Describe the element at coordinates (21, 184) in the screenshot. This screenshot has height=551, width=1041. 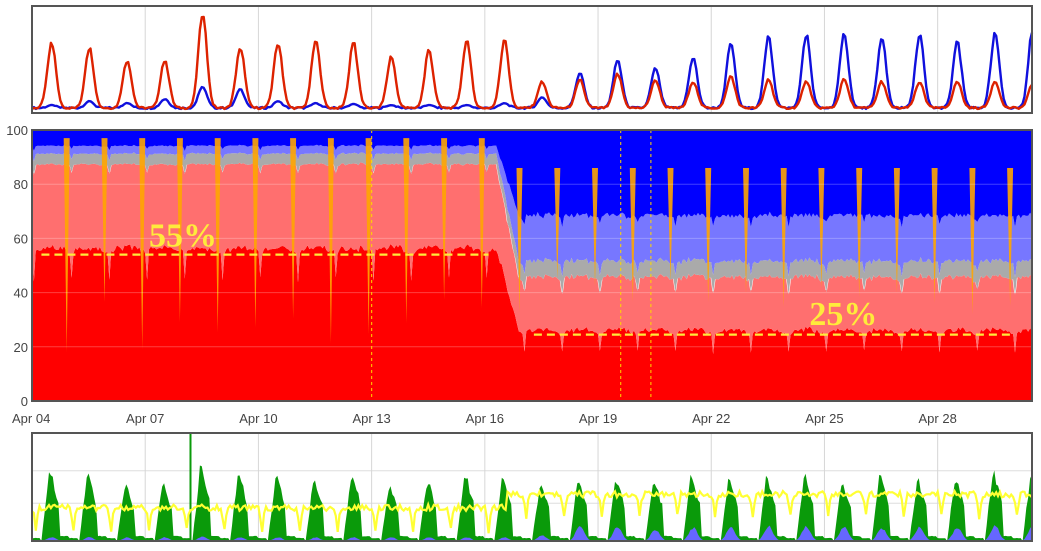
I see `y-tick-label: 80` at that location.